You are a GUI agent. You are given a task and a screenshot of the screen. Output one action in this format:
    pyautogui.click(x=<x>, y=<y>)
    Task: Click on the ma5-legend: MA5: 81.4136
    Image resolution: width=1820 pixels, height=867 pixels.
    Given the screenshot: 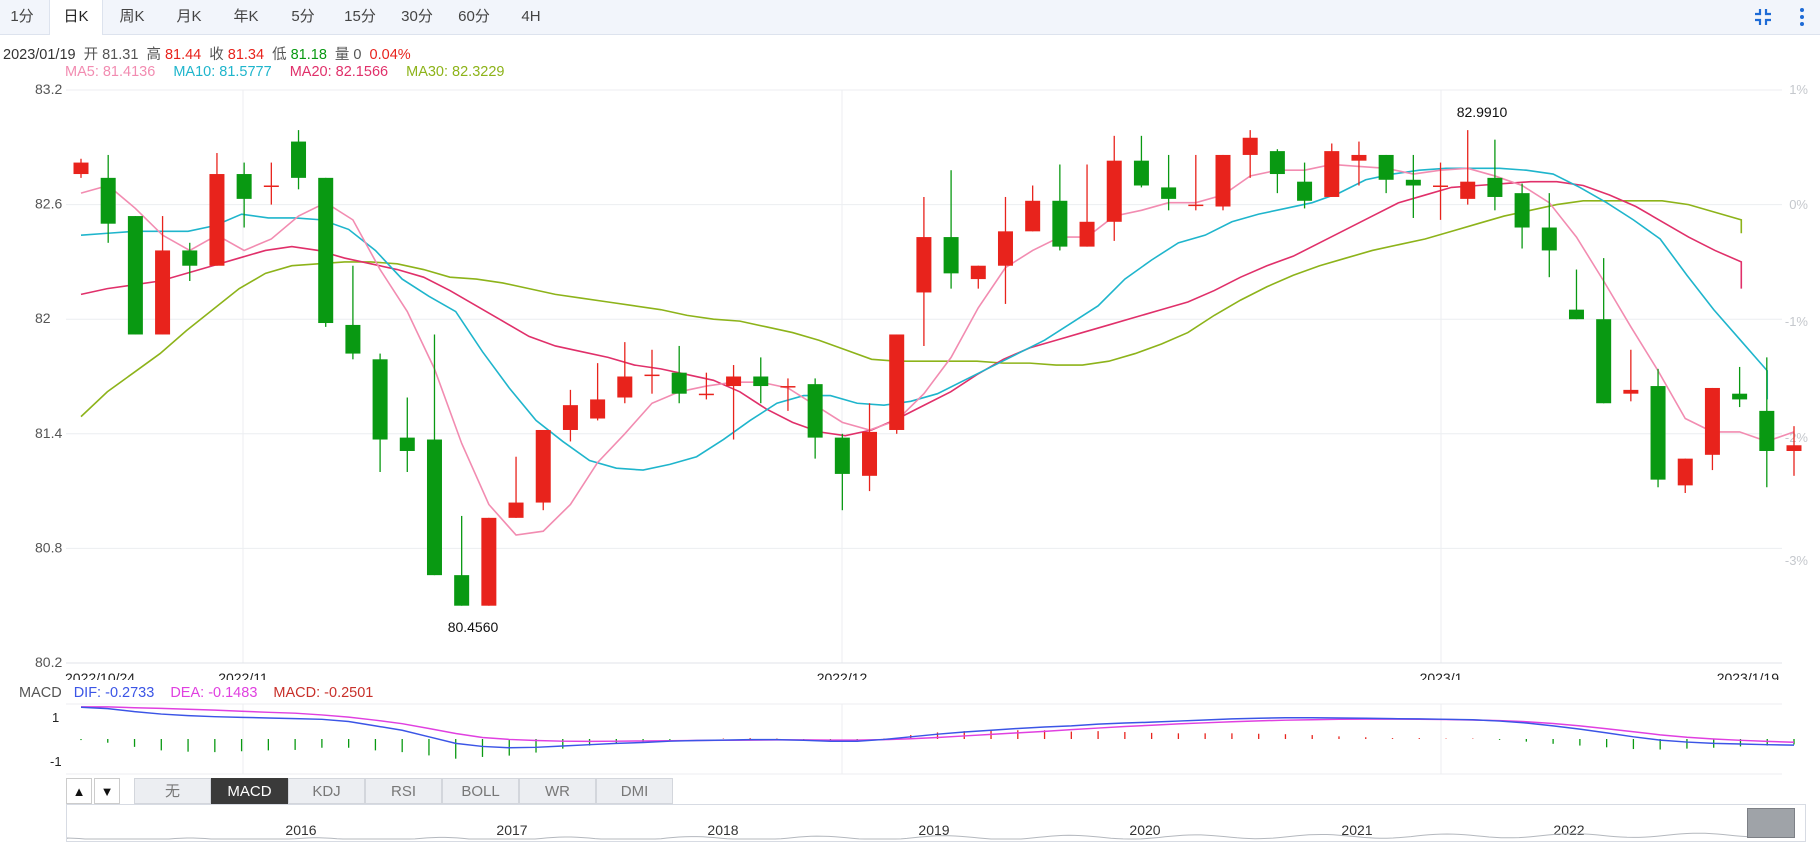 What is the action you would take?
    pyautogui.click(x=110, y=72)
    